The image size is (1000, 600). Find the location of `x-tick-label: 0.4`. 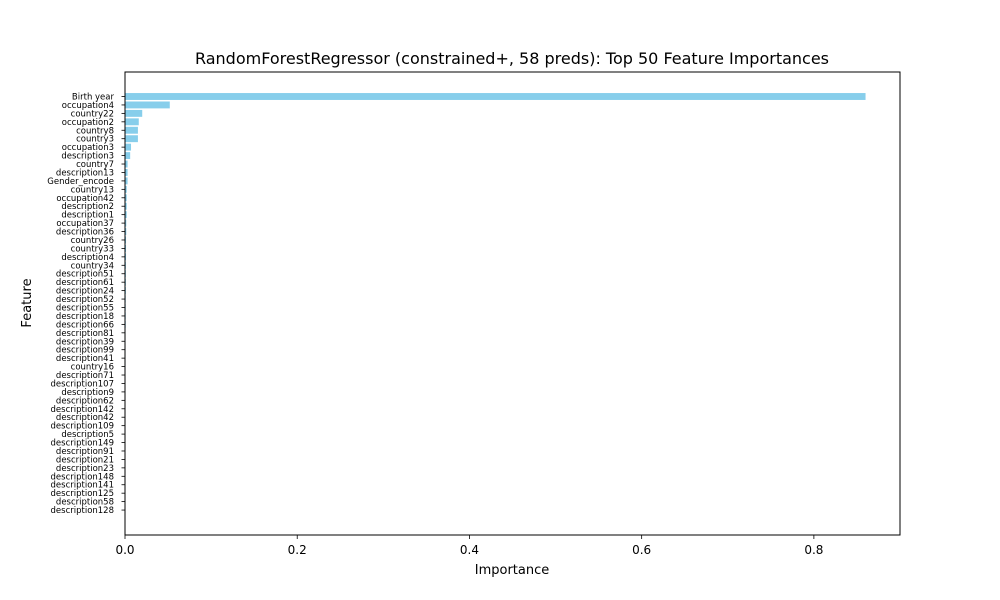

x-tick-label: 0.4 is located at coordinates (469, 550).